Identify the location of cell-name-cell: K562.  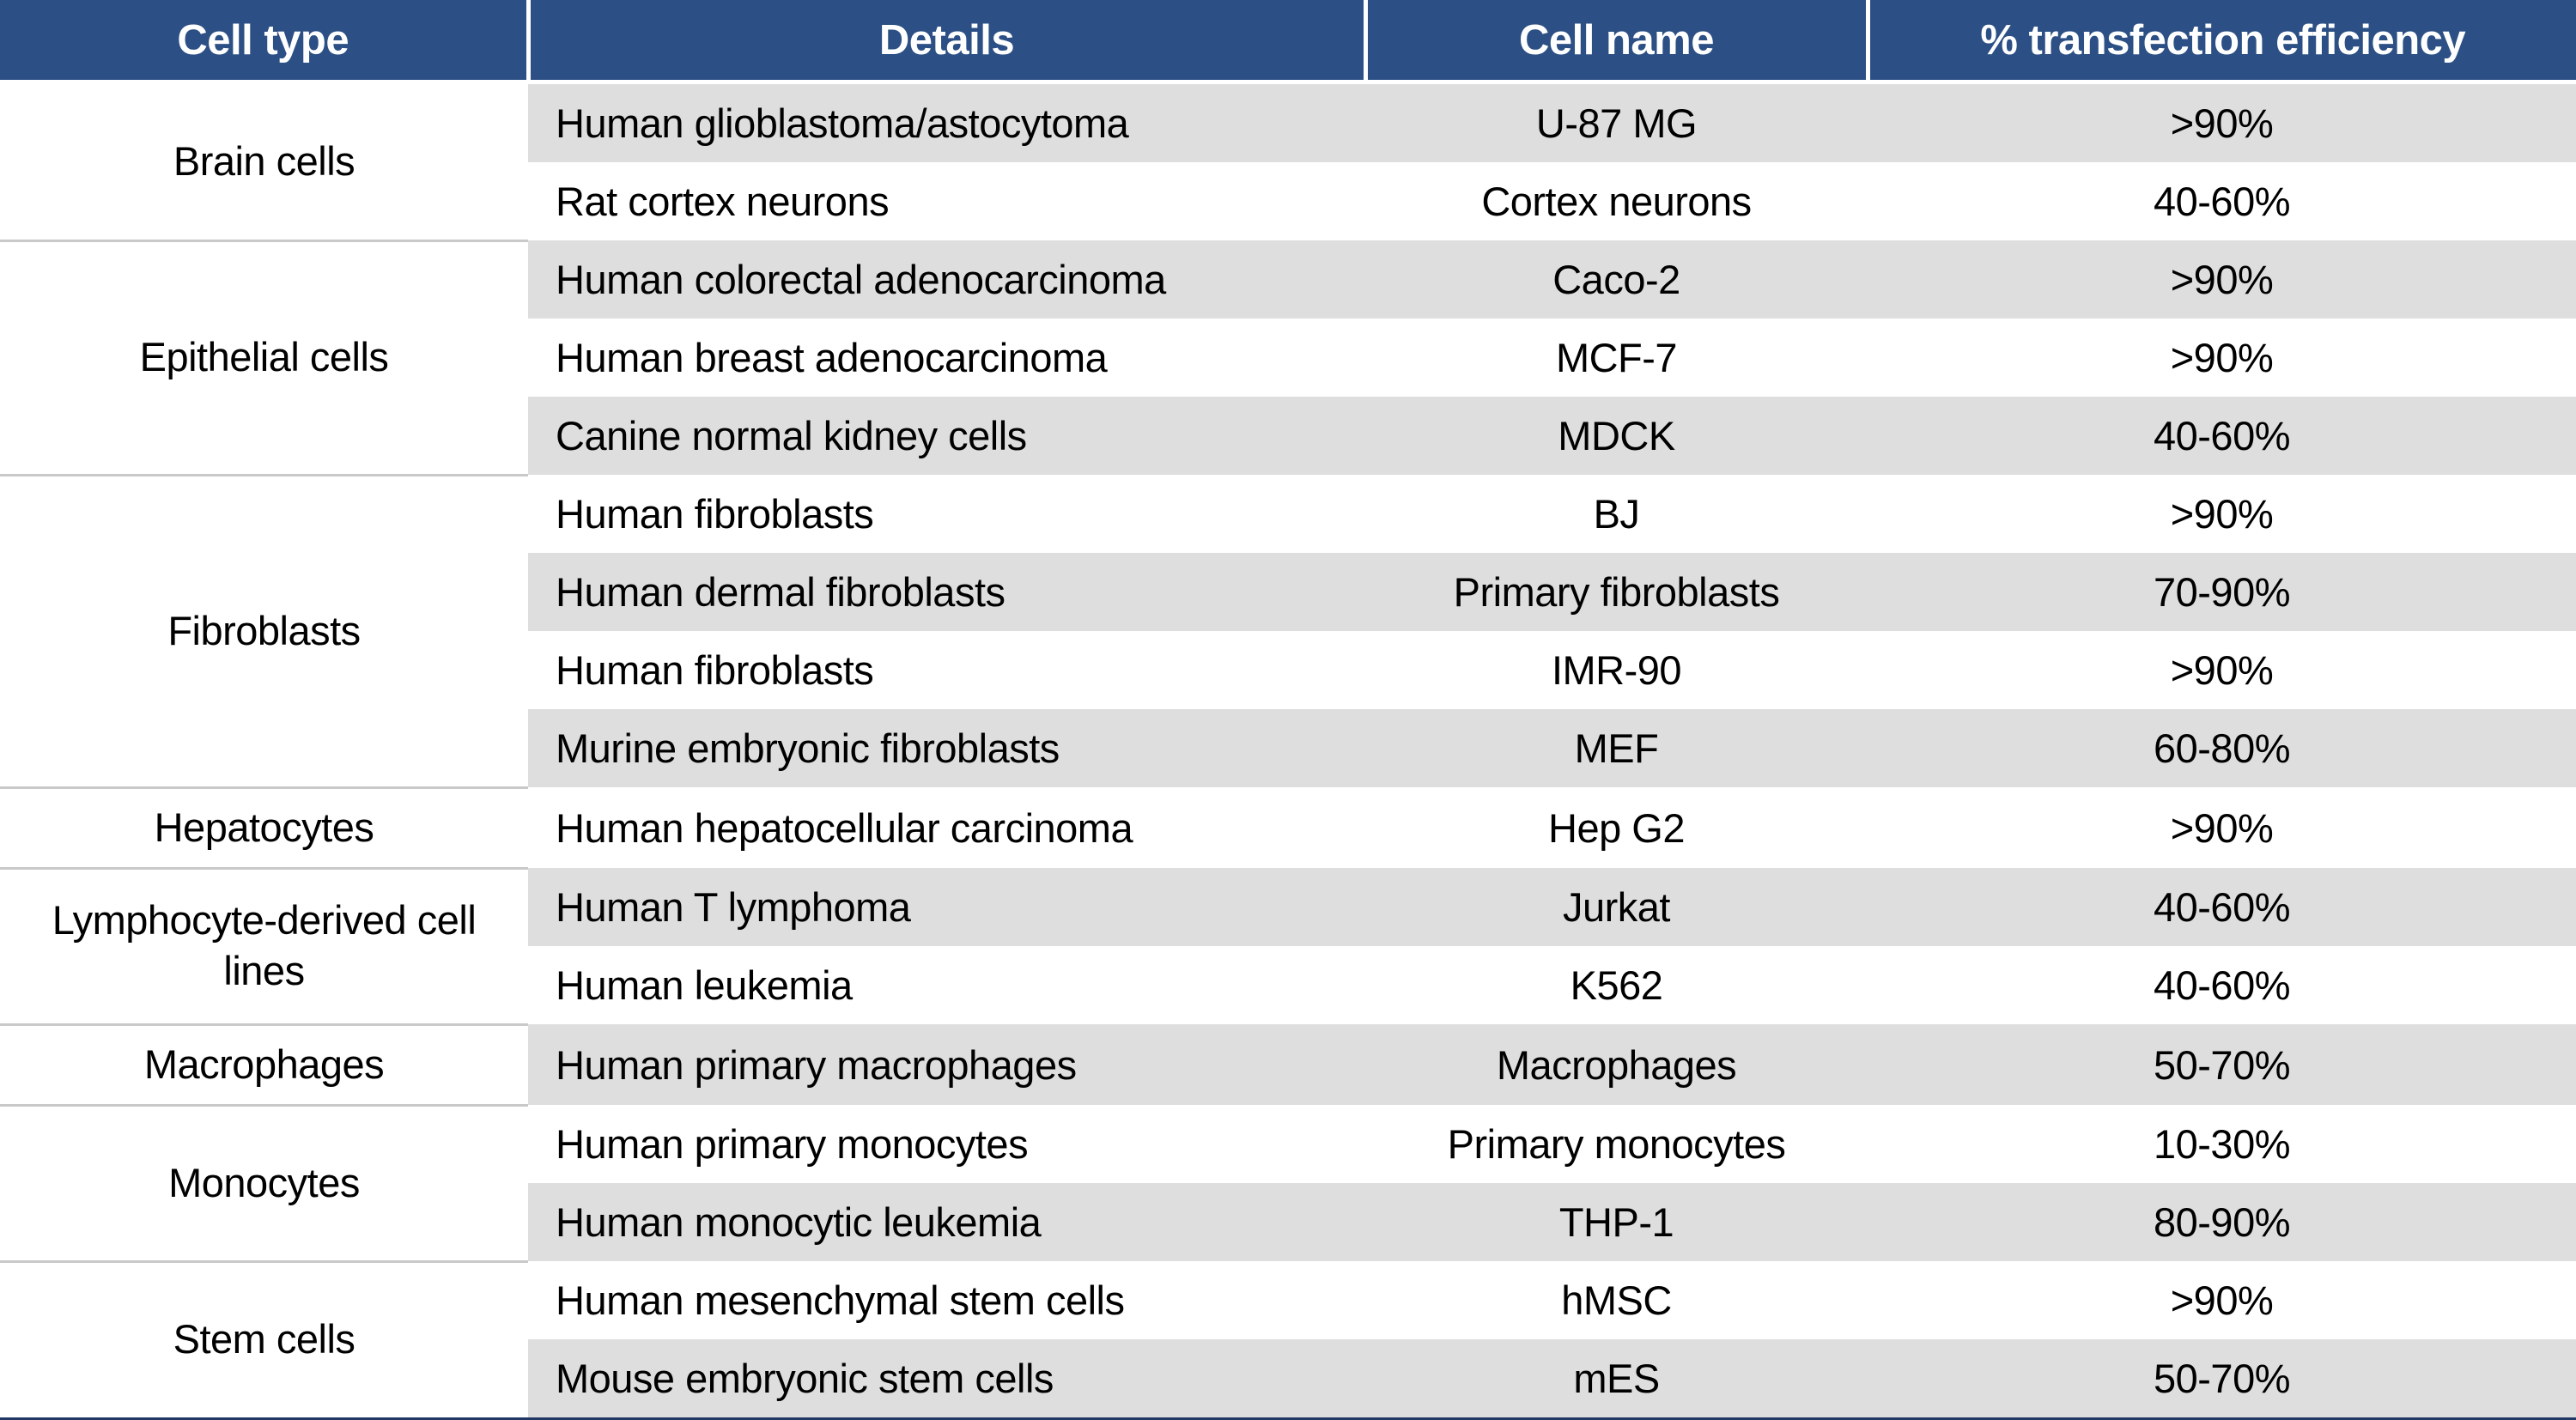
(1616, 985).